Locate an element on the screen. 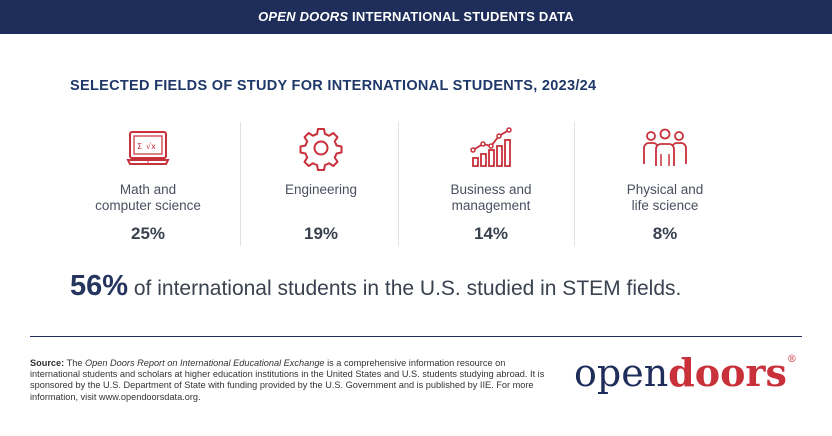  svg-text: √x is located at coordinates (151, 146).